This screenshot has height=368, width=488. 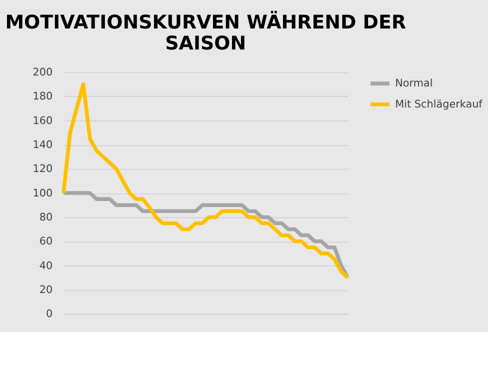 What do you see at coordinates (42, 72) in the screenshot?
I see `y-tick-label: 200` at bounding box center [42, 72].